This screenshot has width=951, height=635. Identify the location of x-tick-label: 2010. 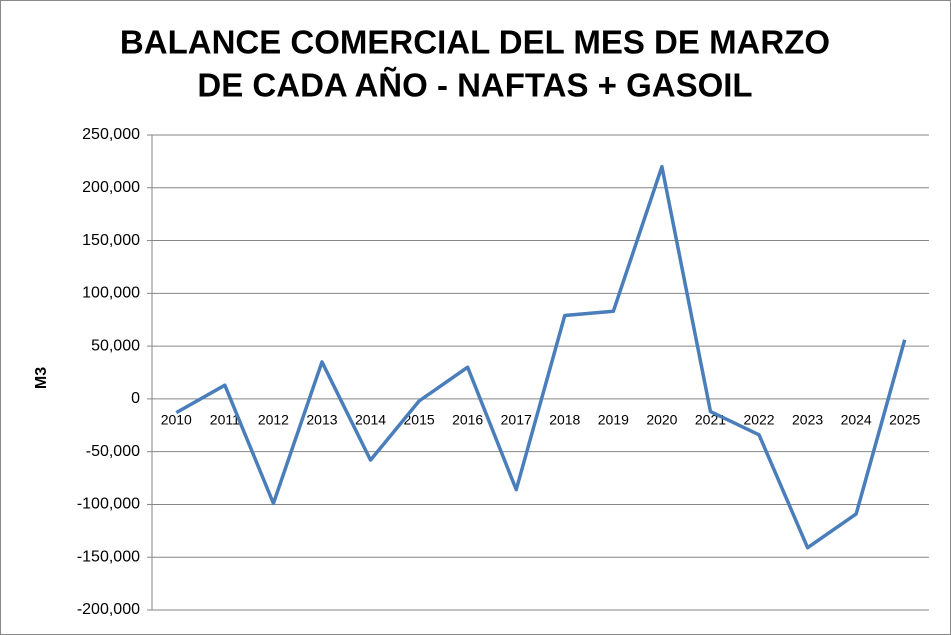
(176, 420).